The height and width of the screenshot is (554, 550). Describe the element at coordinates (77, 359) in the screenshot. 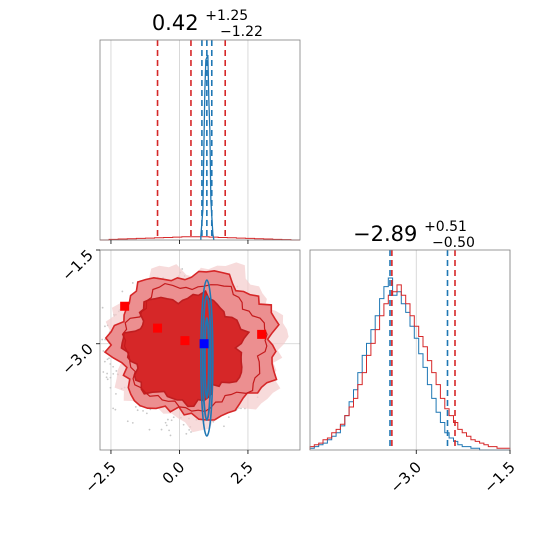

I see `tick-label-2d-y-1: −3.0` at that location.